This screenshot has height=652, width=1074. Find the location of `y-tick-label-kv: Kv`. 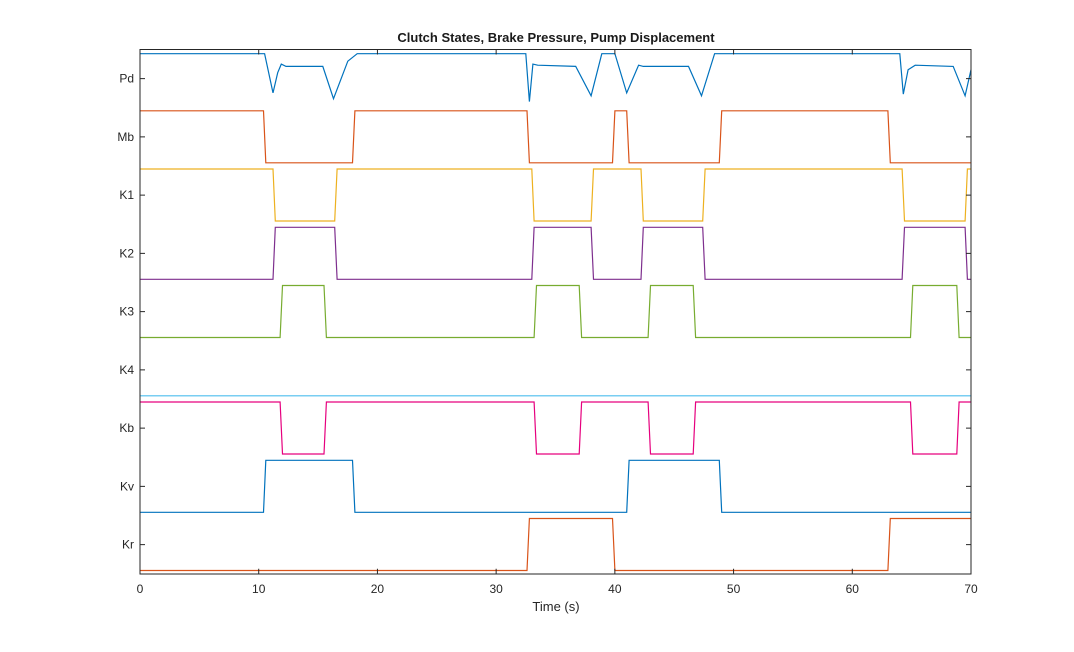

y-tick-label-kv: Kv is located at coordinates (127, 486).